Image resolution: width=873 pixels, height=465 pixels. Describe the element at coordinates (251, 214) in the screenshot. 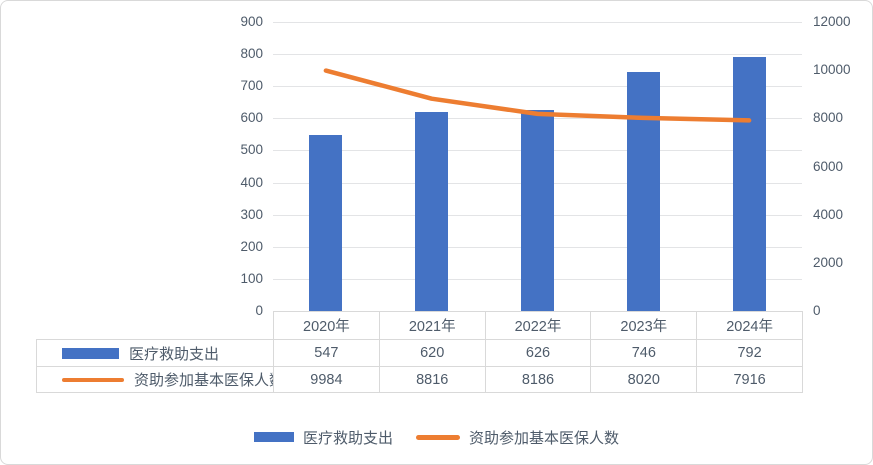

I see `left-axis-tick-label: 300` at that location.